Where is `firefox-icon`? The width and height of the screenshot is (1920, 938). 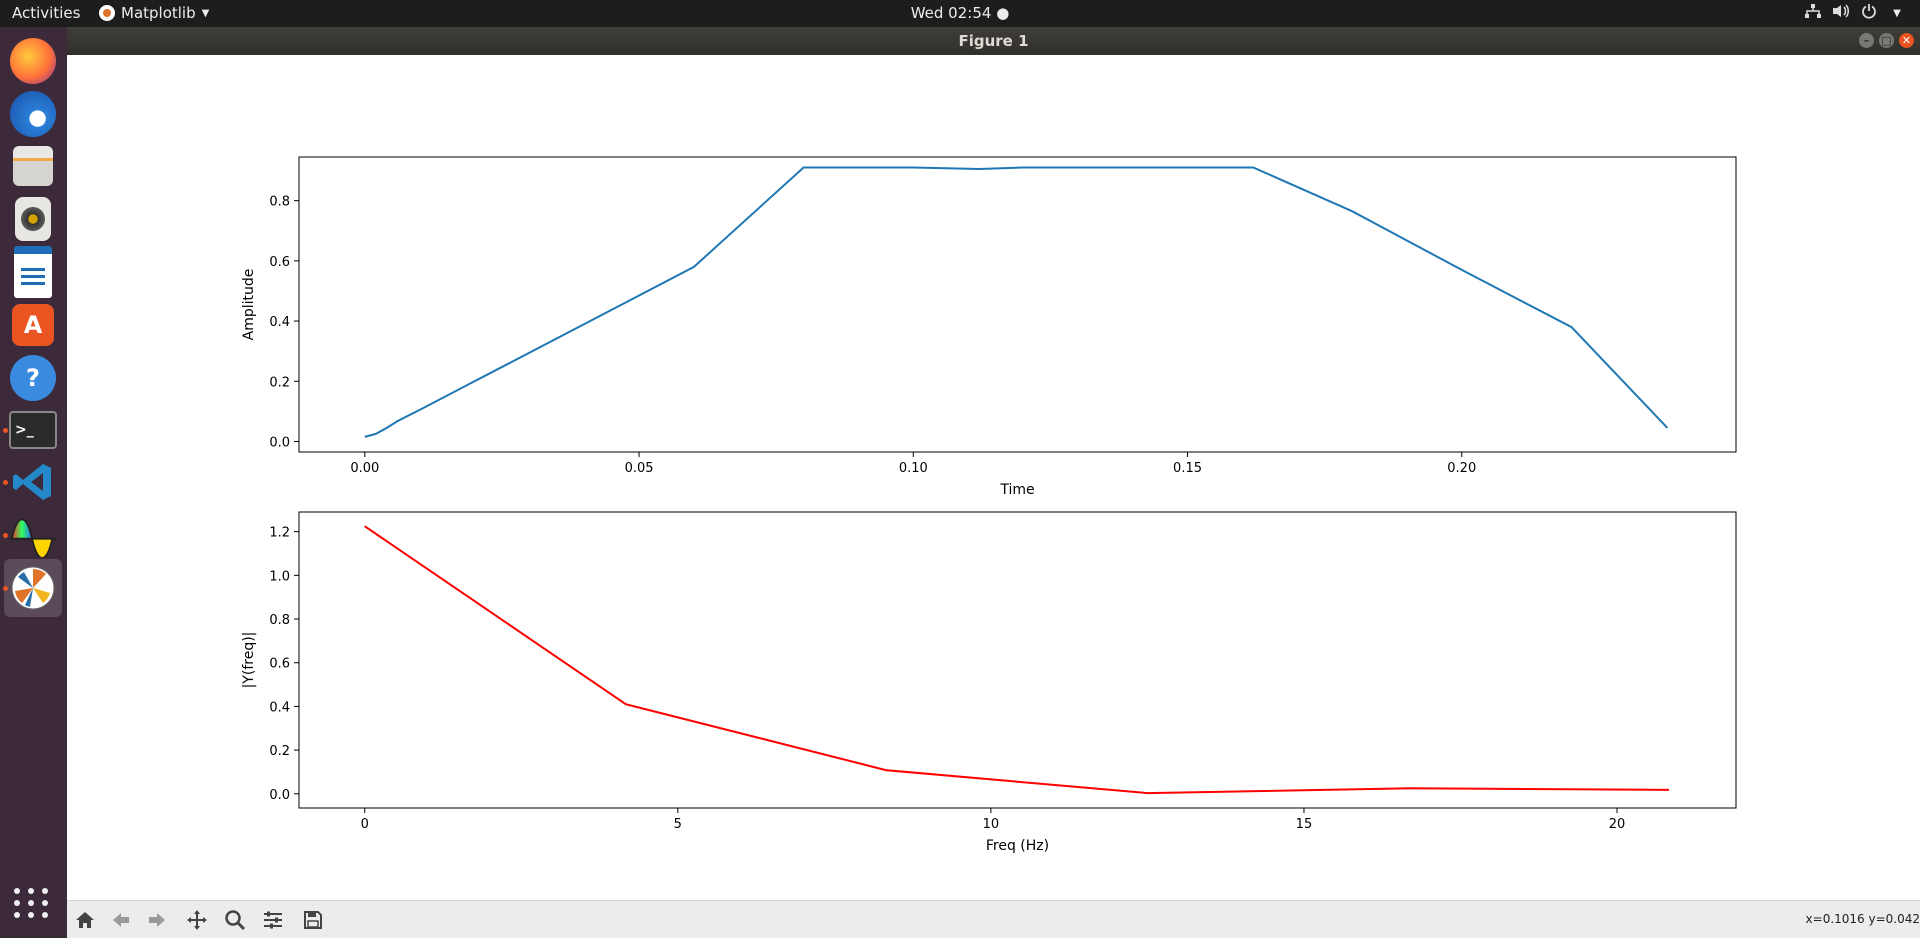 firefox-icon is located at coordinates (33, 61).